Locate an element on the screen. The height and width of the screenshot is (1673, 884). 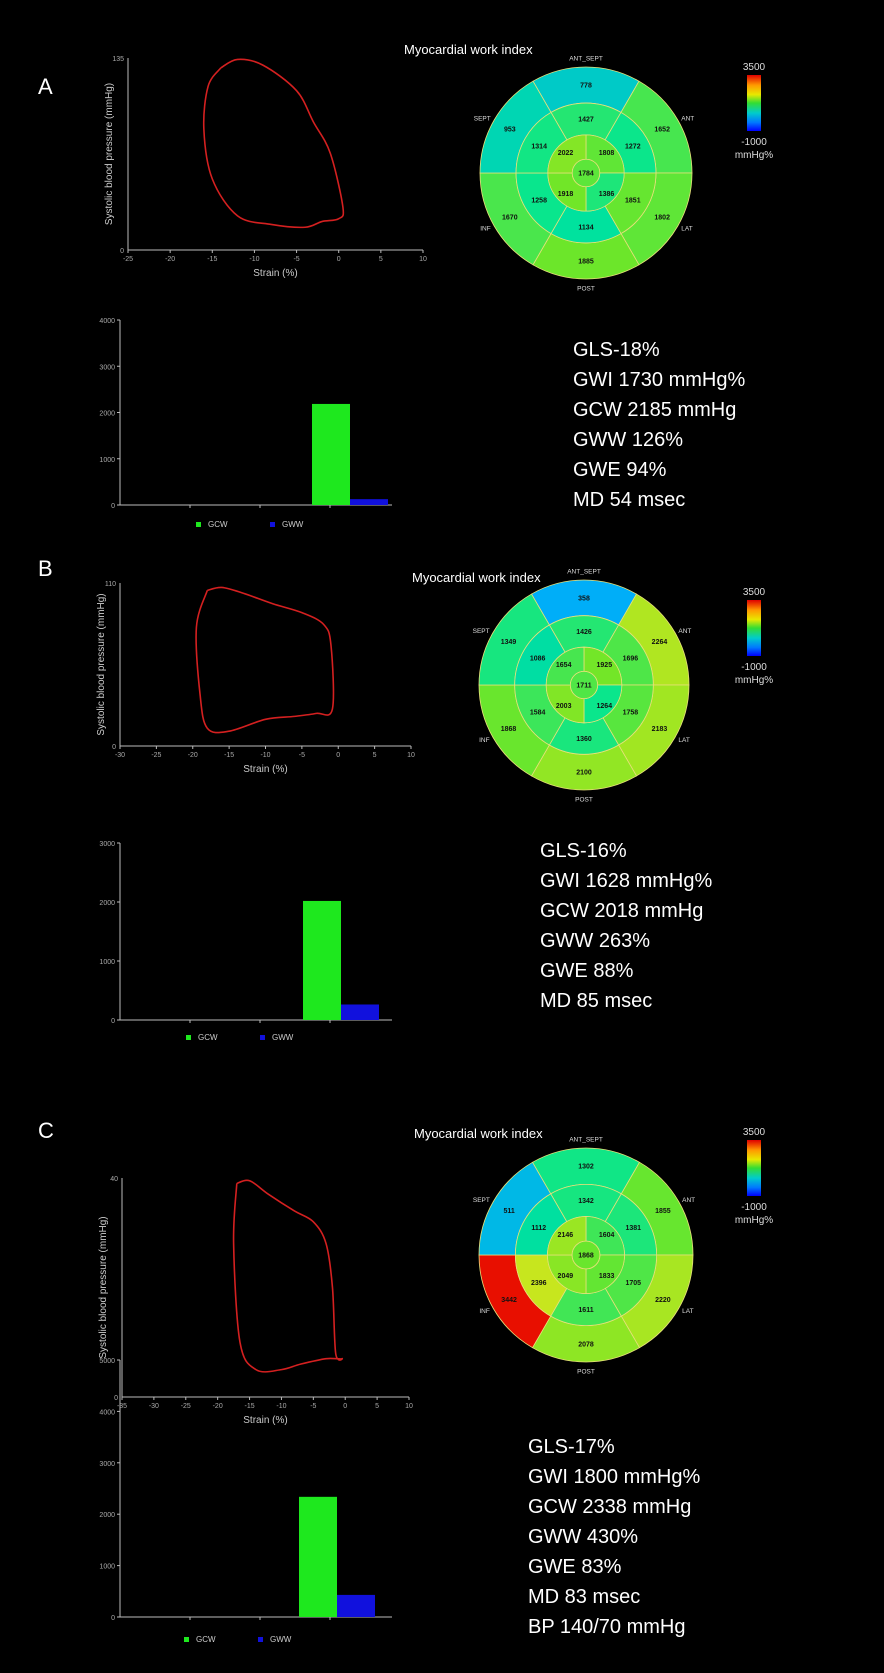
stat-line: GWW 126% is located at coordinates (628, 440).